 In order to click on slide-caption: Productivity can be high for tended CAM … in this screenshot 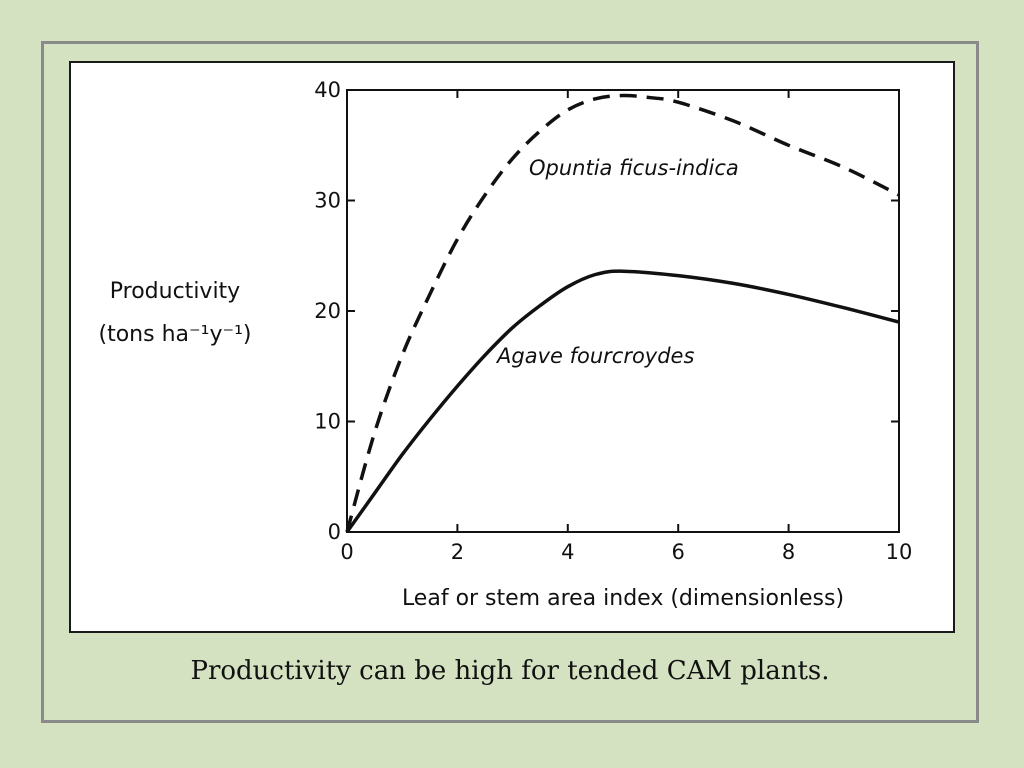, I will do `click(510, 671)`.